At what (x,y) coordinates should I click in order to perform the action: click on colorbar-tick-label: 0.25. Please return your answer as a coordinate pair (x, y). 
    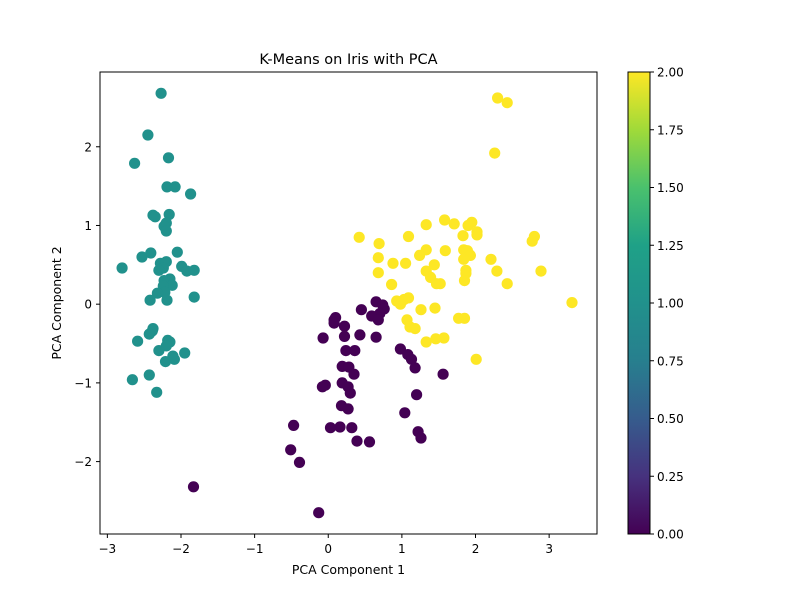
    Looking at the image, I should click on (670, 477).